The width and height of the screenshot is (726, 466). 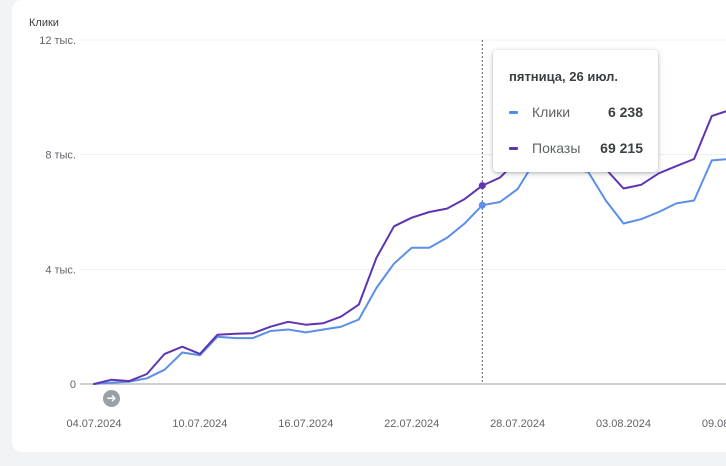 What do you see at coordinates (60, 270) in the screenshot?
I see `y-tick-label: 4 тыс.` at bounding box center [60, 270].